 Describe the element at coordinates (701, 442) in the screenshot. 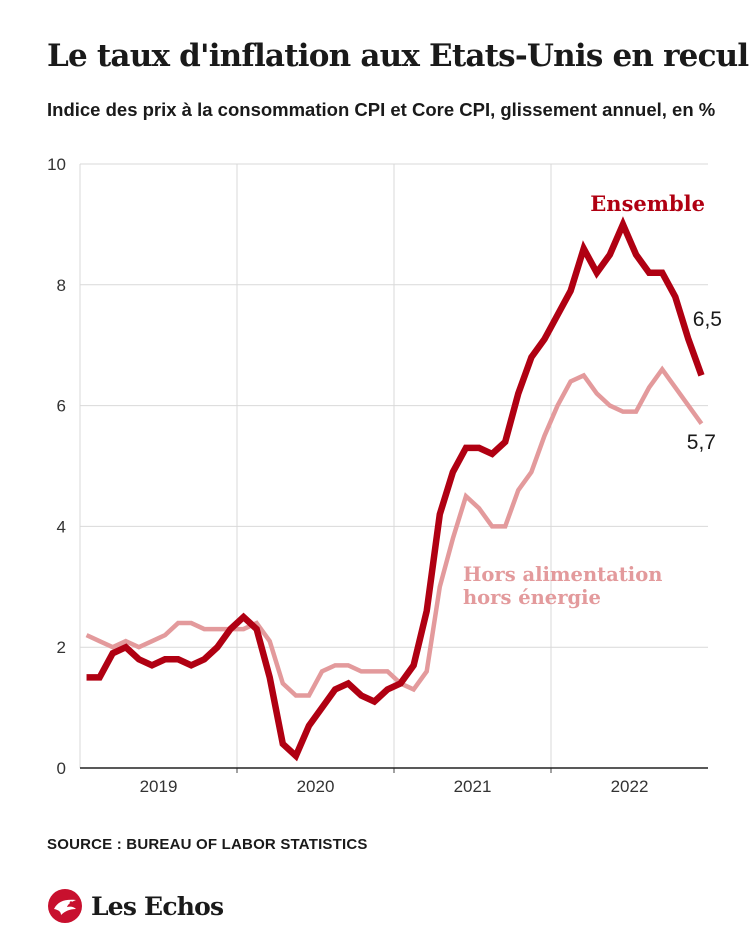

I see `end-value-label: 5,7` at that location.